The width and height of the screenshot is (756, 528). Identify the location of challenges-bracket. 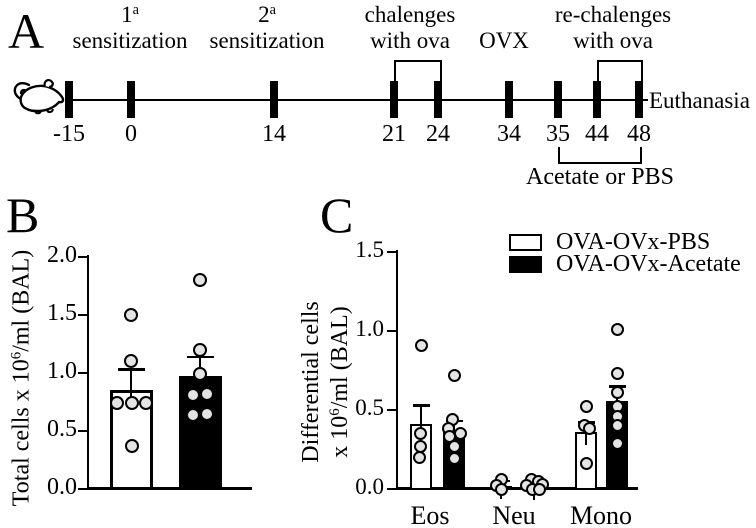
(418, 70).